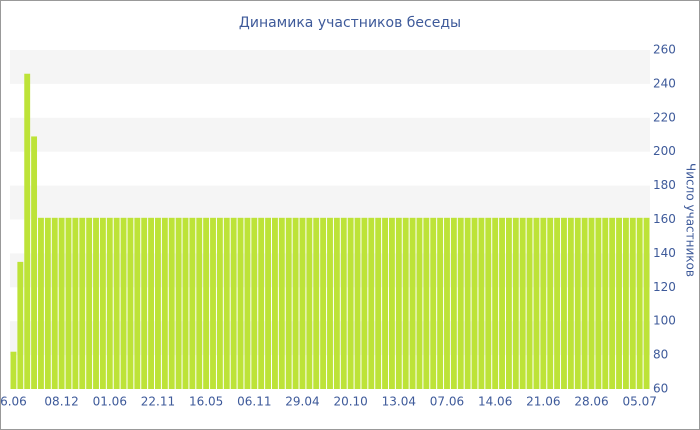 The height and width of the screenshot is (430, 700). Describe the element at coordinates (691, 220) in the screenshot. I see `y-axis-title: Число участников` at that location.